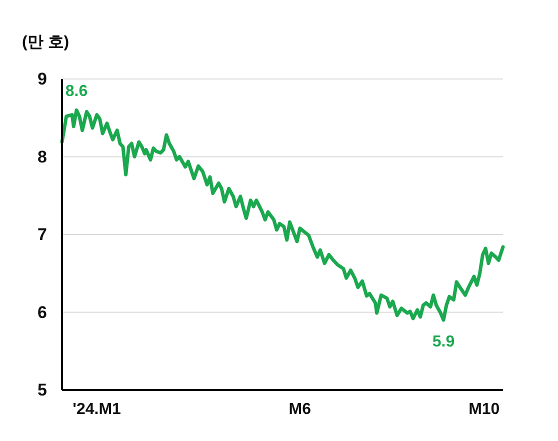  I want to click on y-tick-label: 6, so click(42, 312).